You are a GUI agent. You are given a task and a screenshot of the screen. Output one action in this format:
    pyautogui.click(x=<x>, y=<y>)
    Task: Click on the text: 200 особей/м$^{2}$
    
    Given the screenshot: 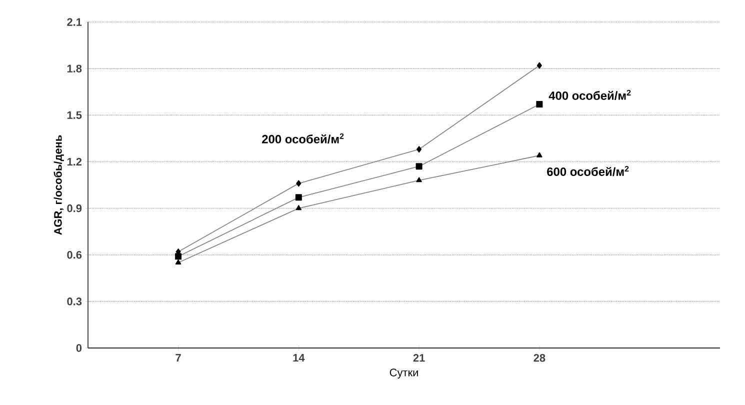 What is the action you would take?
    pyautogui.click(x=303, y=138)
    